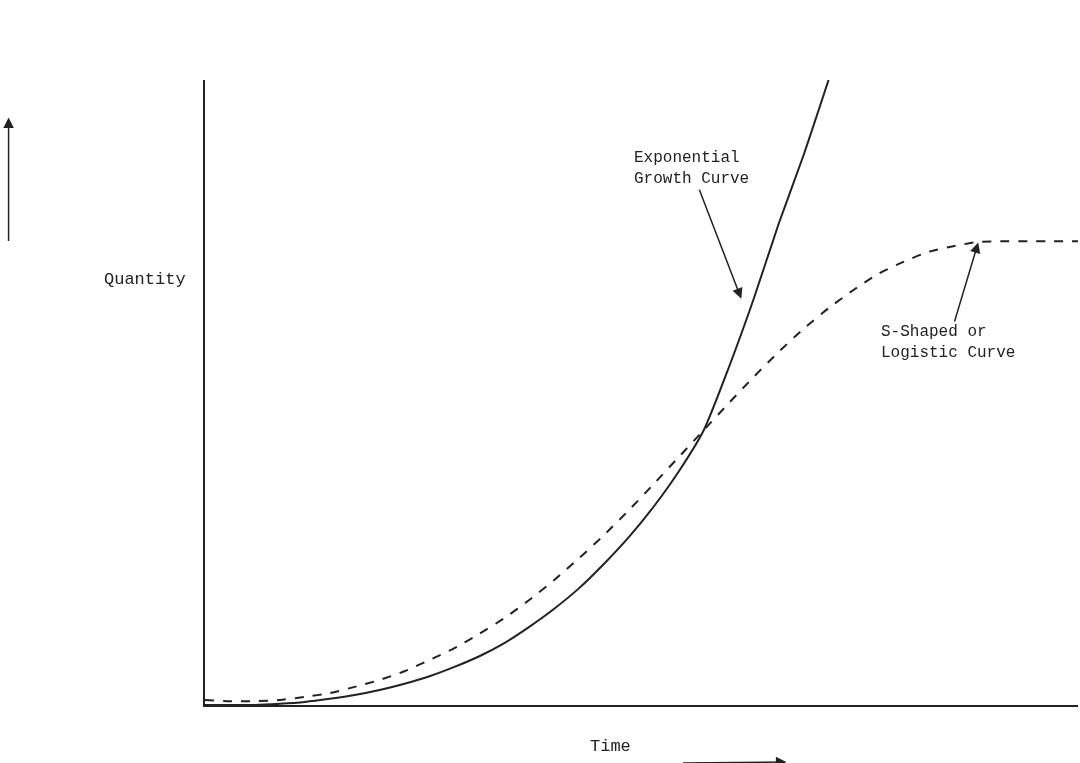 This screenshot has width=1080, height=763. What do you see at coordinates (145, 279) in the screenshot?
I see `y-axis-title: Quantity` at bounding box center [145, 279].